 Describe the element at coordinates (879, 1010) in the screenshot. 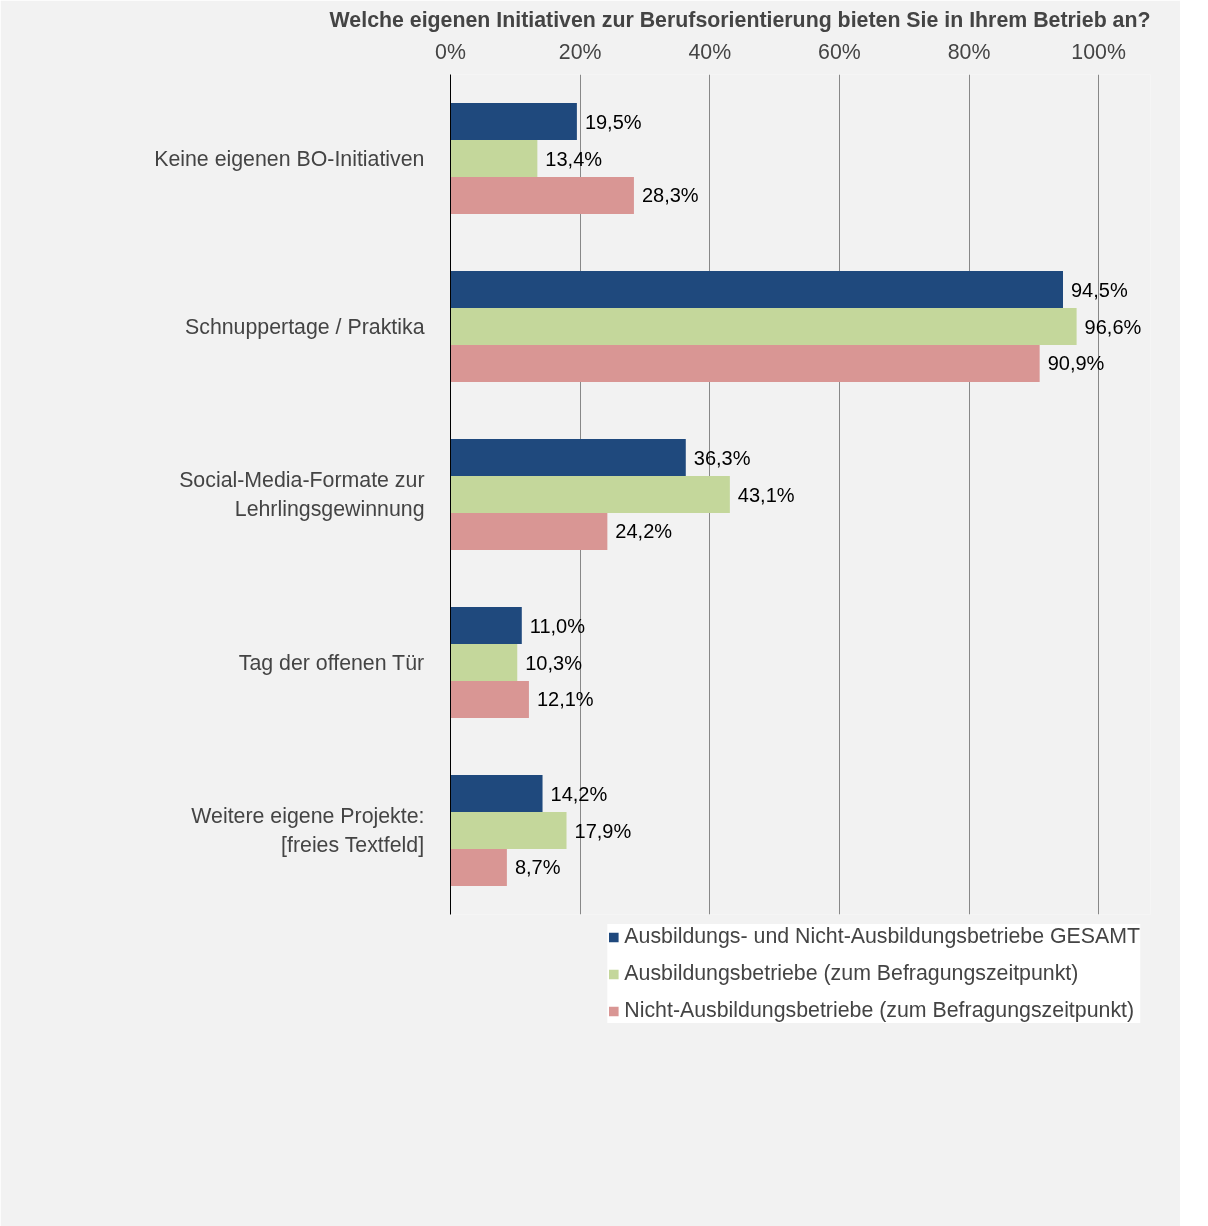

I see `legend-label: Nicht-Ausbildungsbetriebe (zum Befragungszeitpunkt)` at that location.